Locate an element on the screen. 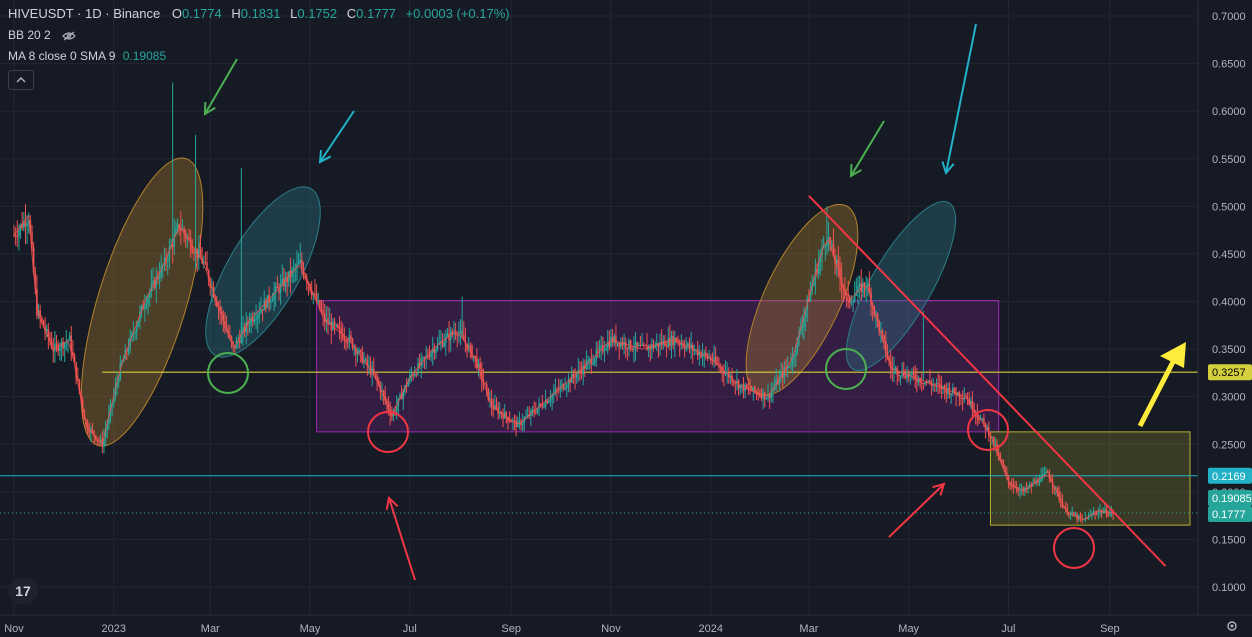 The height and width of the screenshot is (637, 1252). y-tick-label: 0.4500 is located at coordinates (1229, 255).